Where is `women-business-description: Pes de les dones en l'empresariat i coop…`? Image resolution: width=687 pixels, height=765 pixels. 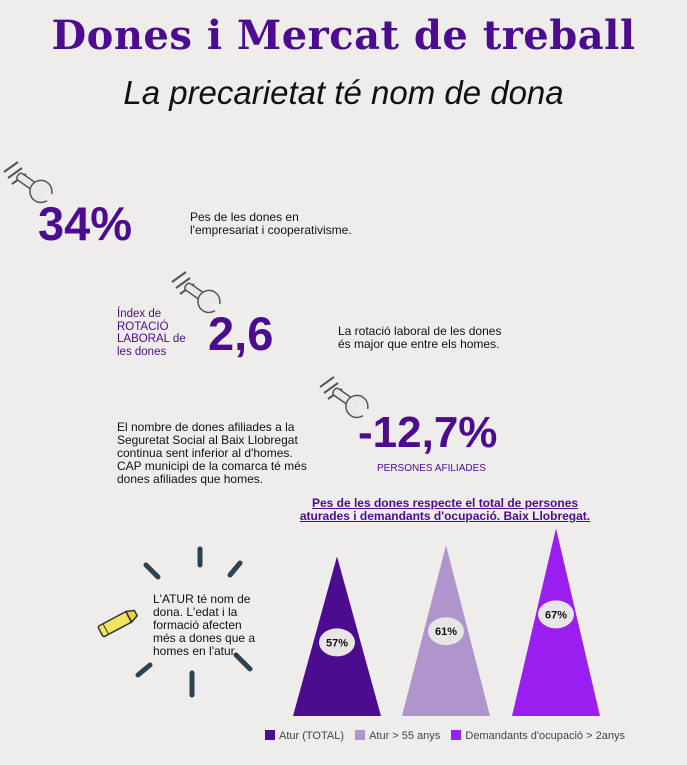 women-business-description: Pes de les dones en l'empresariat i coop… is located at coordinates (290, 224).